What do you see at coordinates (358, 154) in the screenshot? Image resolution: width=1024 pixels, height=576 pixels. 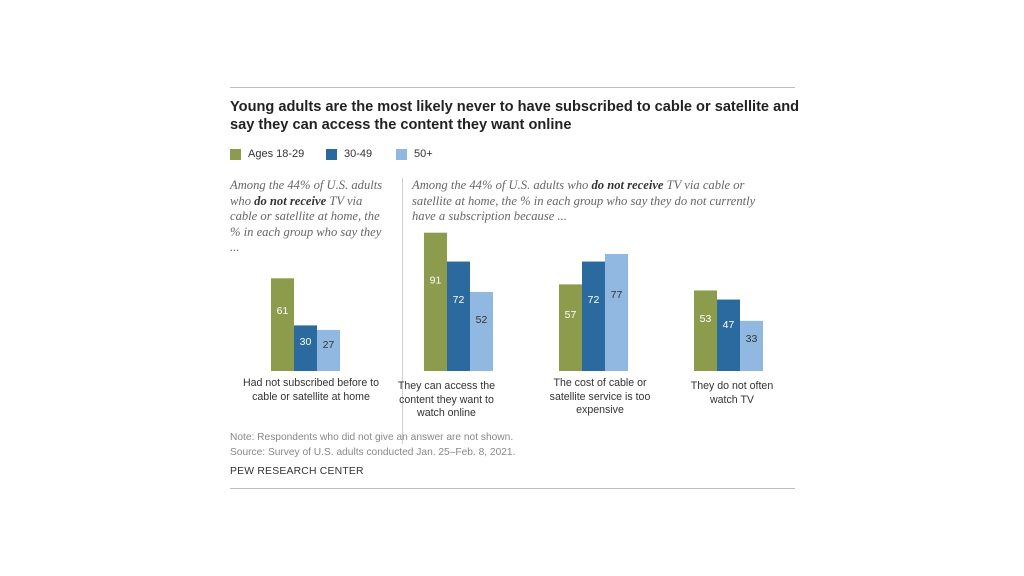 I see `legend-label-30-49: 30-49` at bounding box center [358, 154].